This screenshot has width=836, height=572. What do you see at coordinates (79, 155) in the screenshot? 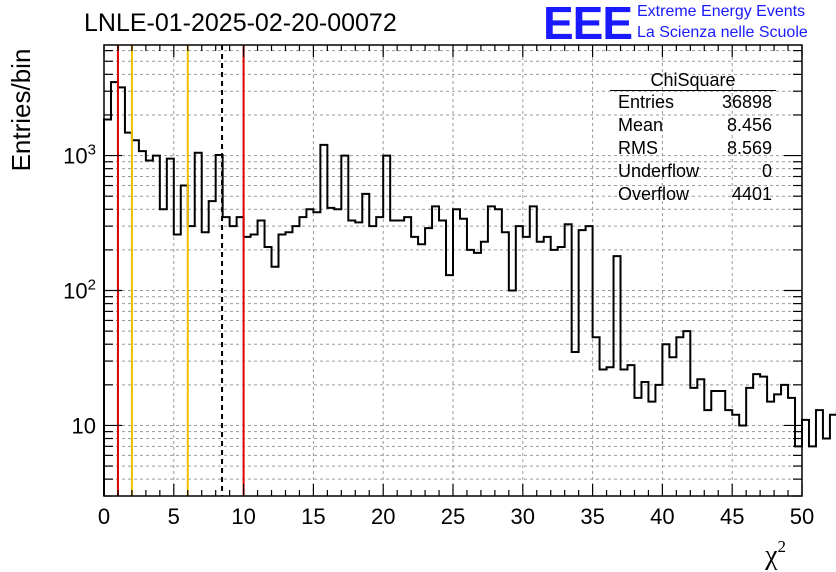
I see `y-tick-label: 10³` at bounding box center [79, 155].